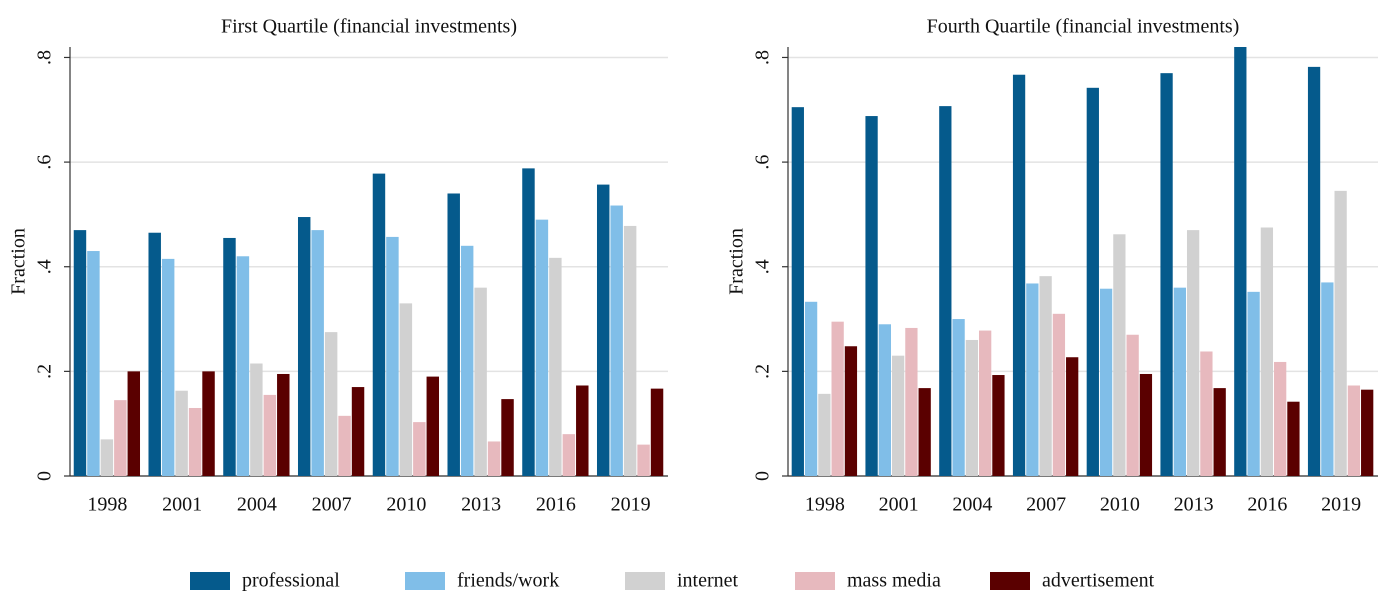  What do you see at coordinates (1083, 27) in the screenshot?
I see `chart-title: Fourth Quartile (financial investments)` at bounding box center [1083, 27].